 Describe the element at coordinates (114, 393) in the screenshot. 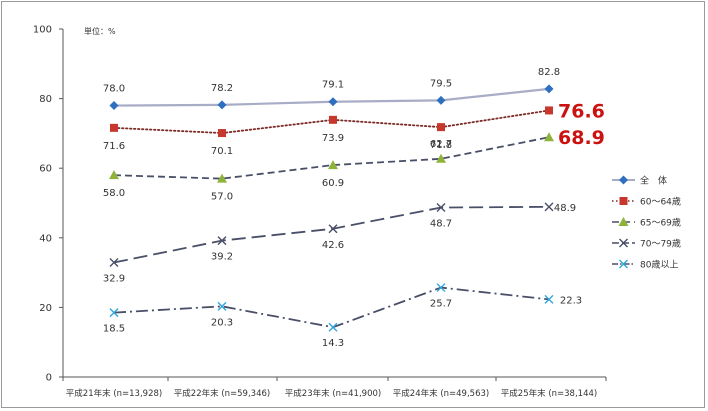

I see `x-category-label: 平成21年末 (n=13,928)` at that location.